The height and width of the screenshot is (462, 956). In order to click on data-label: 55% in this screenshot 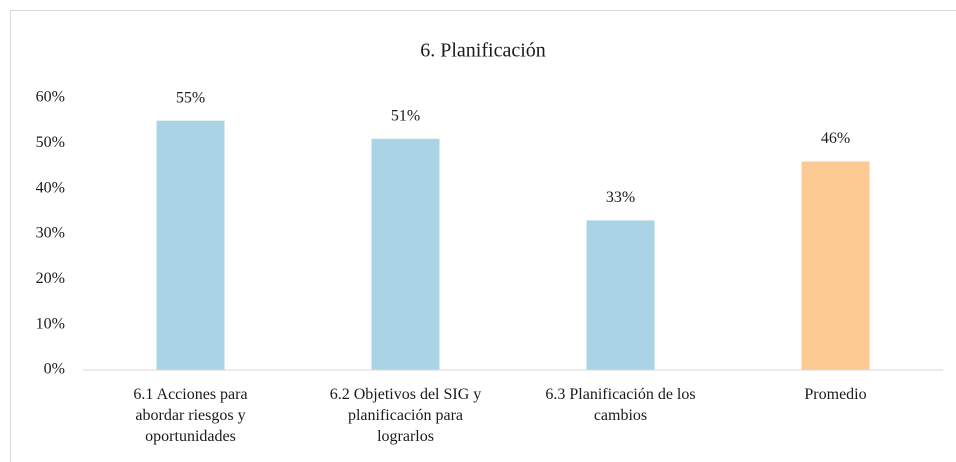, I will do `click(190, 97)`.